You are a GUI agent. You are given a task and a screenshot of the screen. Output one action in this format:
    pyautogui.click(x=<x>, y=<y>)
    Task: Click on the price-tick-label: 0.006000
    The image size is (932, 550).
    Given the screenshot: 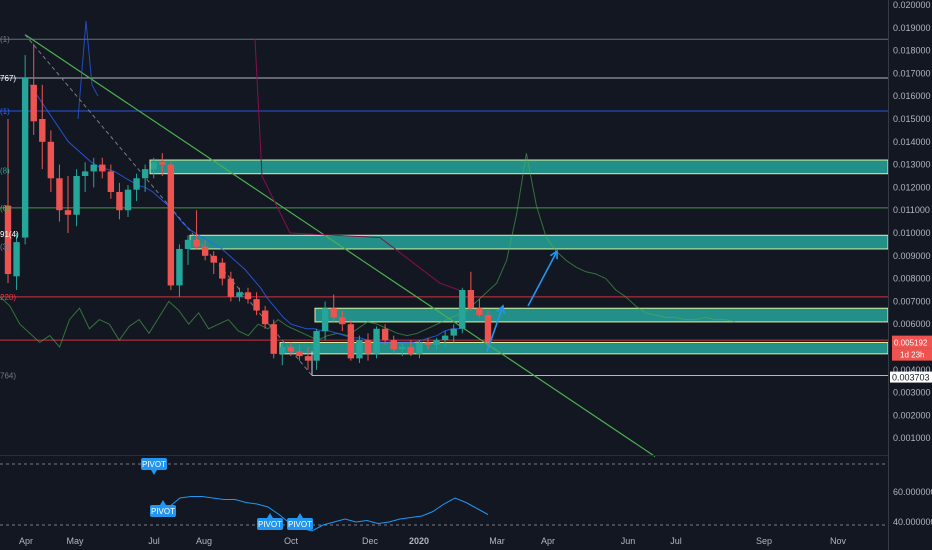 What is the action you would take?
    pyautogui.click(x=912, y=324)
    